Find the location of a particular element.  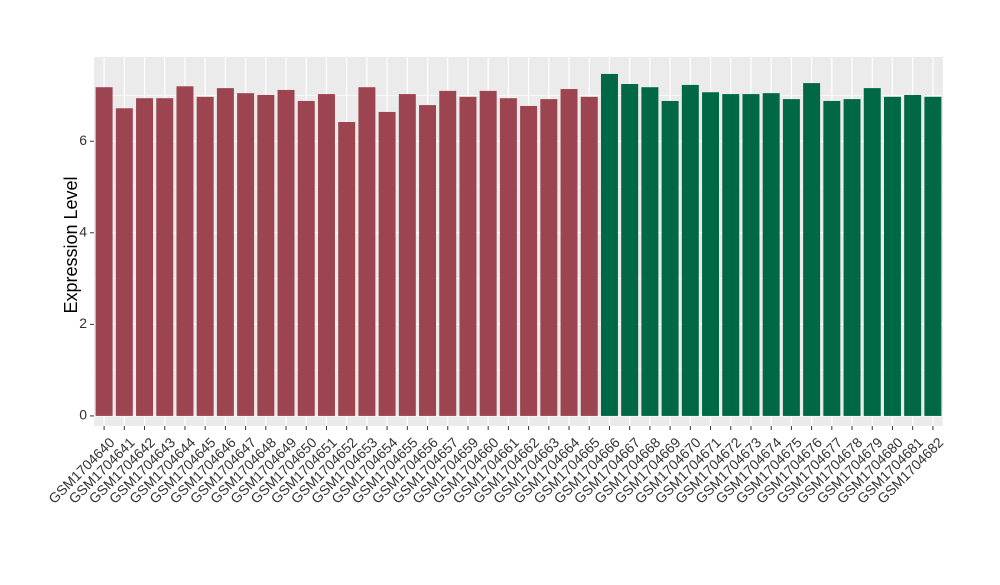

y-axis-label: Expression Level is located at coordinates (71, 244).